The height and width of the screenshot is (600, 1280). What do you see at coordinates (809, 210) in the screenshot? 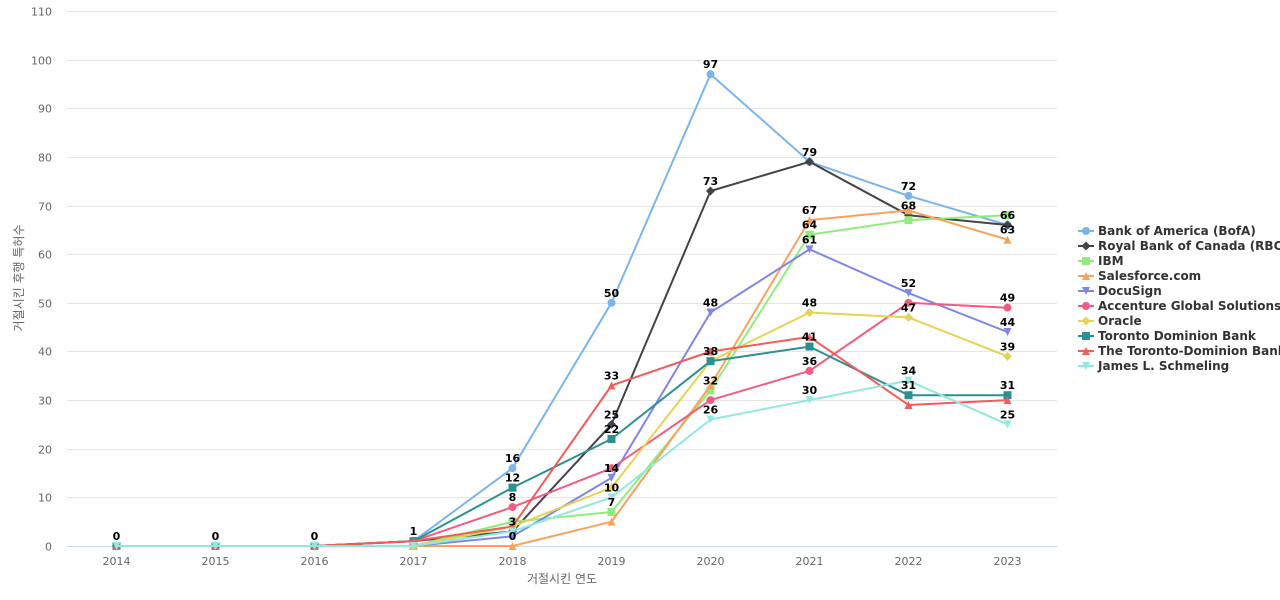
I see `data-label: 67` at bounding box center [809, 210].